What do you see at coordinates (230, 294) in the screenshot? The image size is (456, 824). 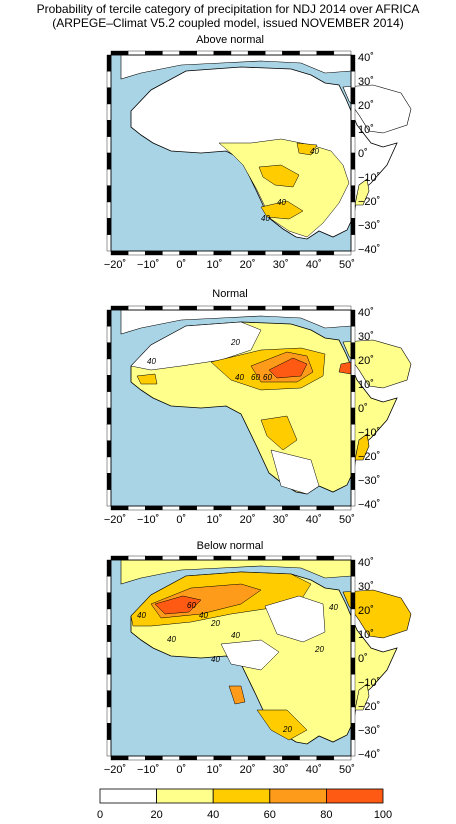 I see `panel-title-normal: Normal` at bounding box center [230, 294].